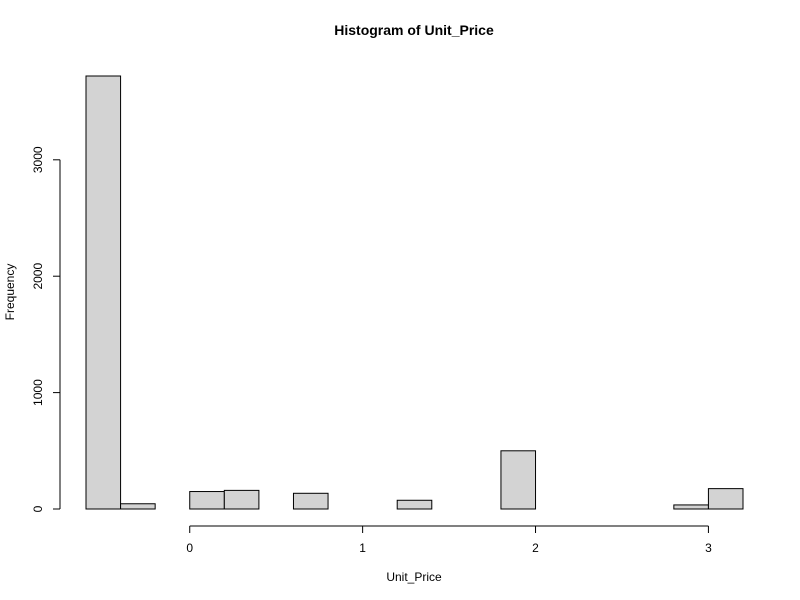  Describe the element at coordinates (38, 392) in the screenshot. I see `y-tick-label: 1000` at that location.